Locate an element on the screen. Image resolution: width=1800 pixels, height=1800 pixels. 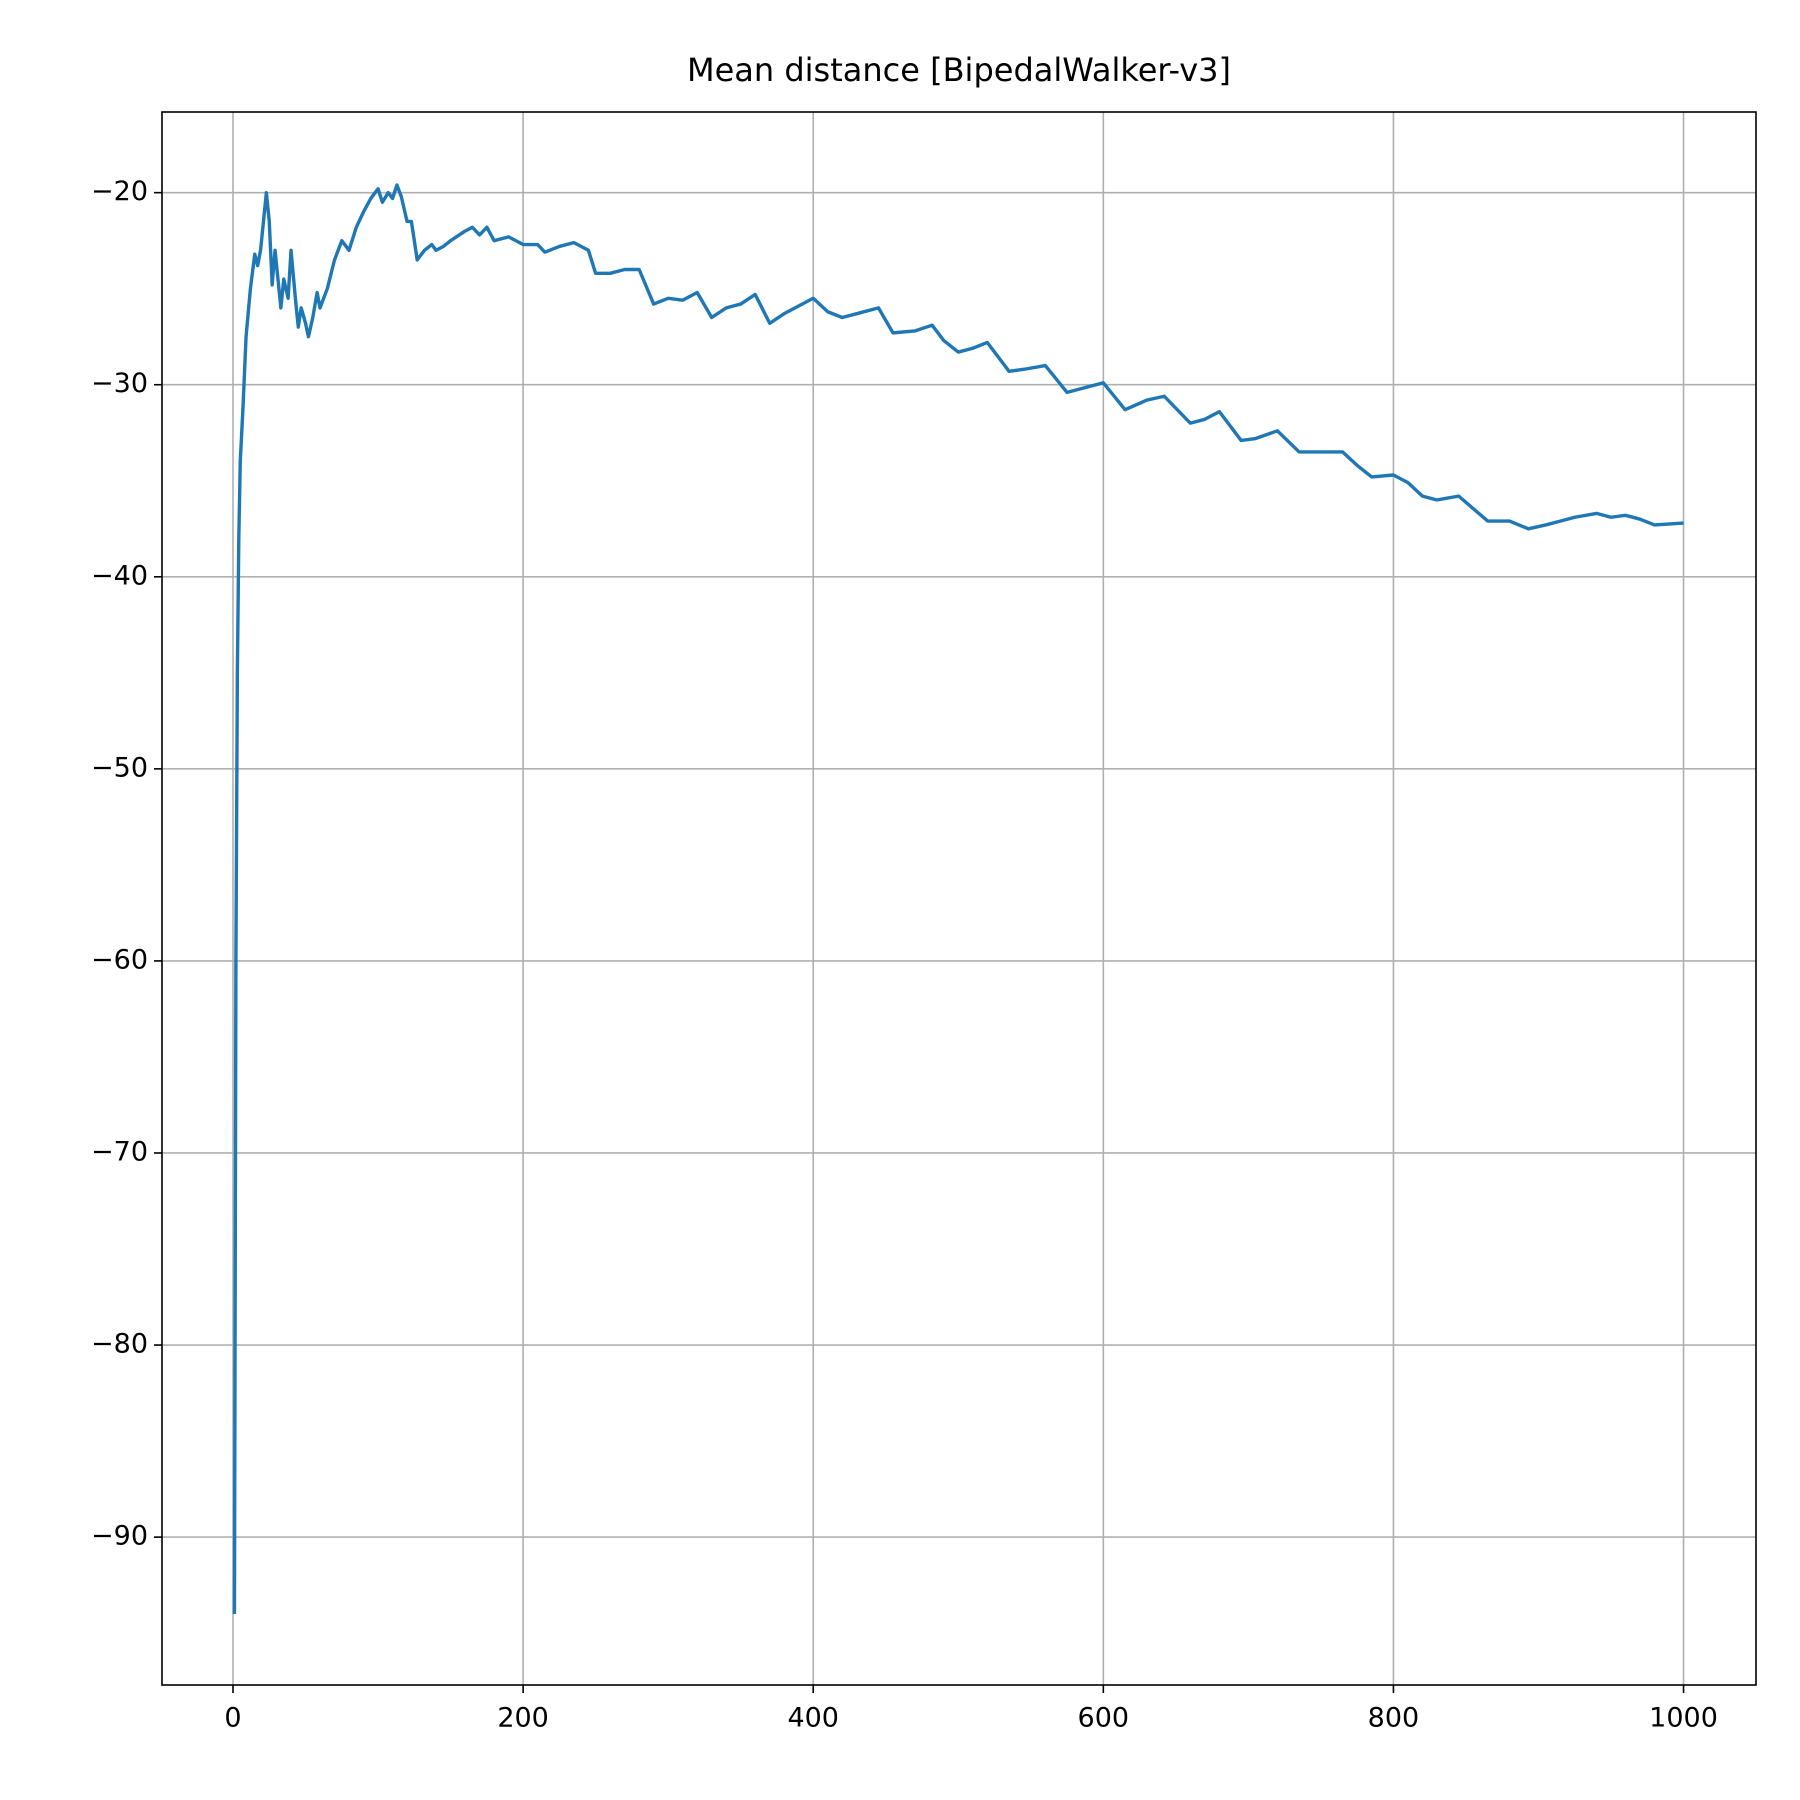
y-tick-label: −60 is located at coordinates (119, 959).